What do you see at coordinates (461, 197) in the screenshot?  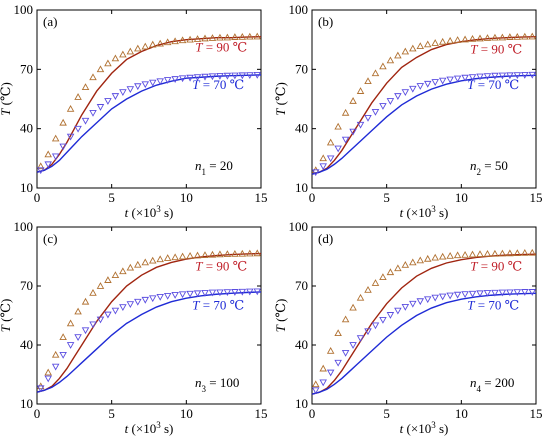 I see `x-tick-label: 10` at bounding box center [461, 197].